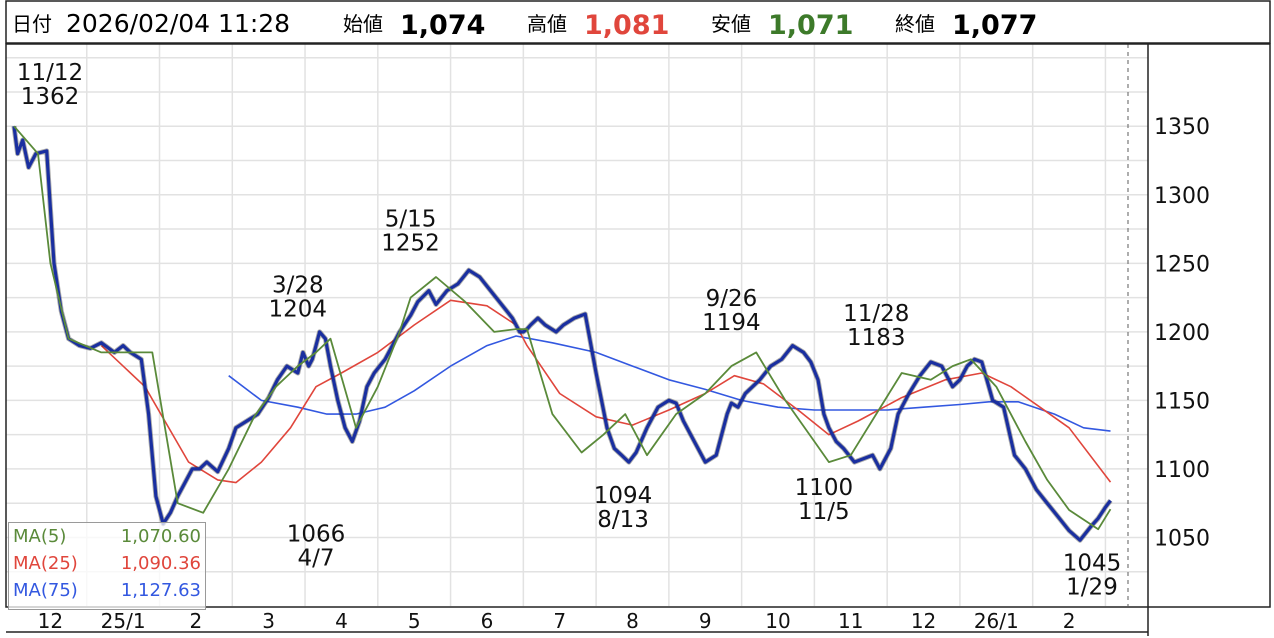 The image size is (1274, 638). I want to click on legend-row-ma75: MA(75) 1,127.63, so click(107, 590).